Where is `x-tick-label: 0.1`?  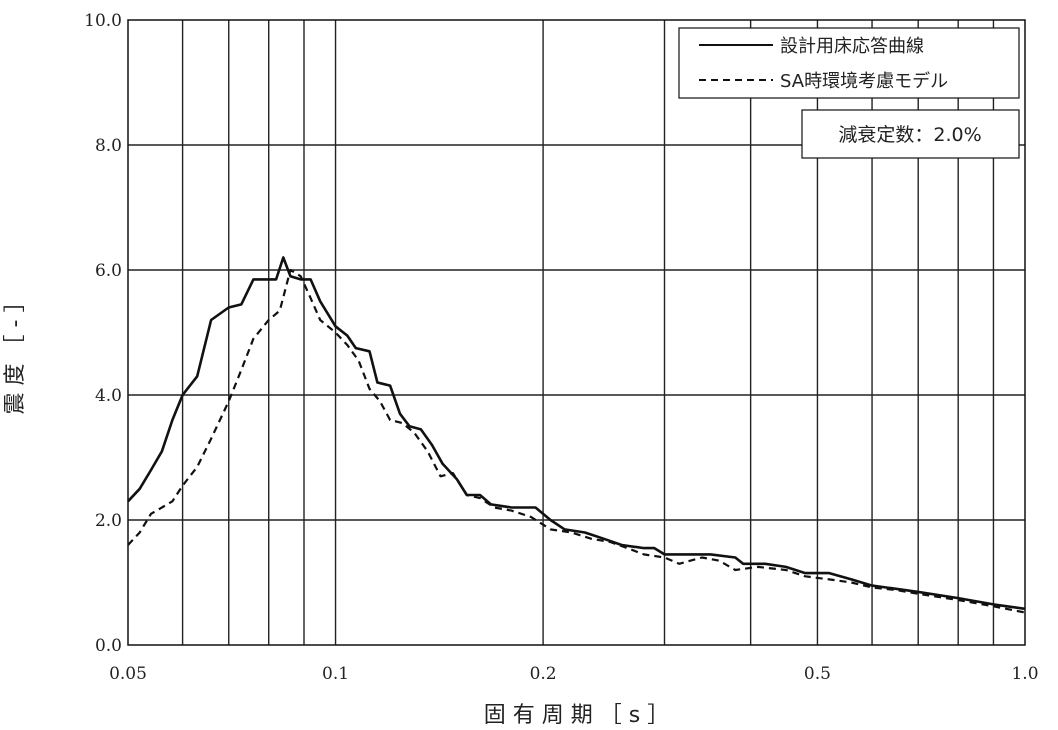 x-tick-label: 0.1 is located at coordinates (335, 674).